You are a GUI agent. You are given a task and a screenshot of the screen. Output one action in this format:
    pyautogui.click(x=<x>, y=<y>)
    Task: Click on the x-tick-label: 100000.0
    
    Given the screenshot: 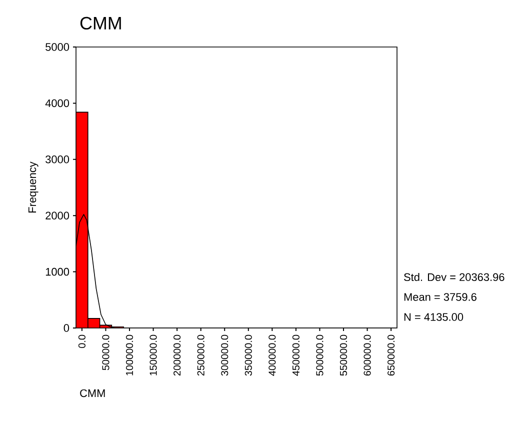 What is the action you would take?
    pyautogui.click(x=130, y=355)
    